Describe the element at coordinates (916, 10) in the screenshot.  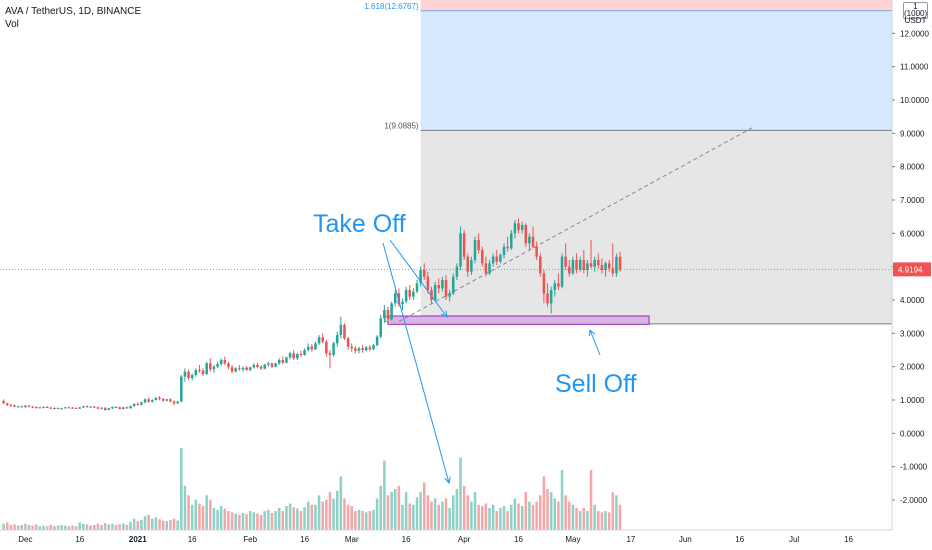
I see `scale-label: 1 (1000)` at that location.